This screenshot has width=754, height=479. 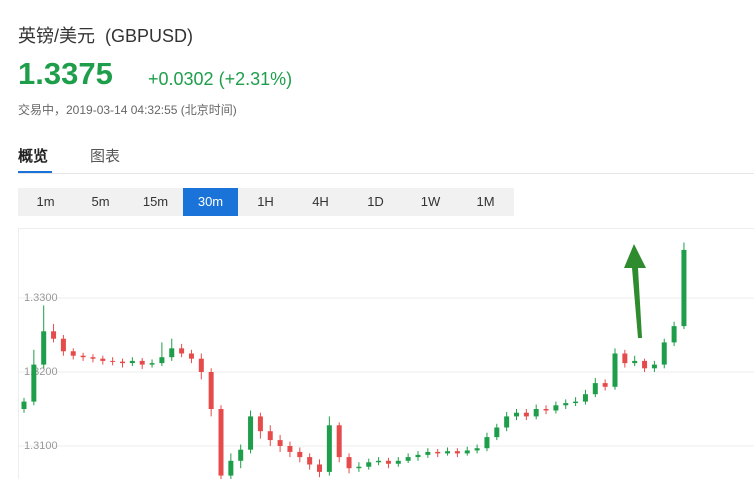 I want to click on tab-underline, so click(x=35, y=172).